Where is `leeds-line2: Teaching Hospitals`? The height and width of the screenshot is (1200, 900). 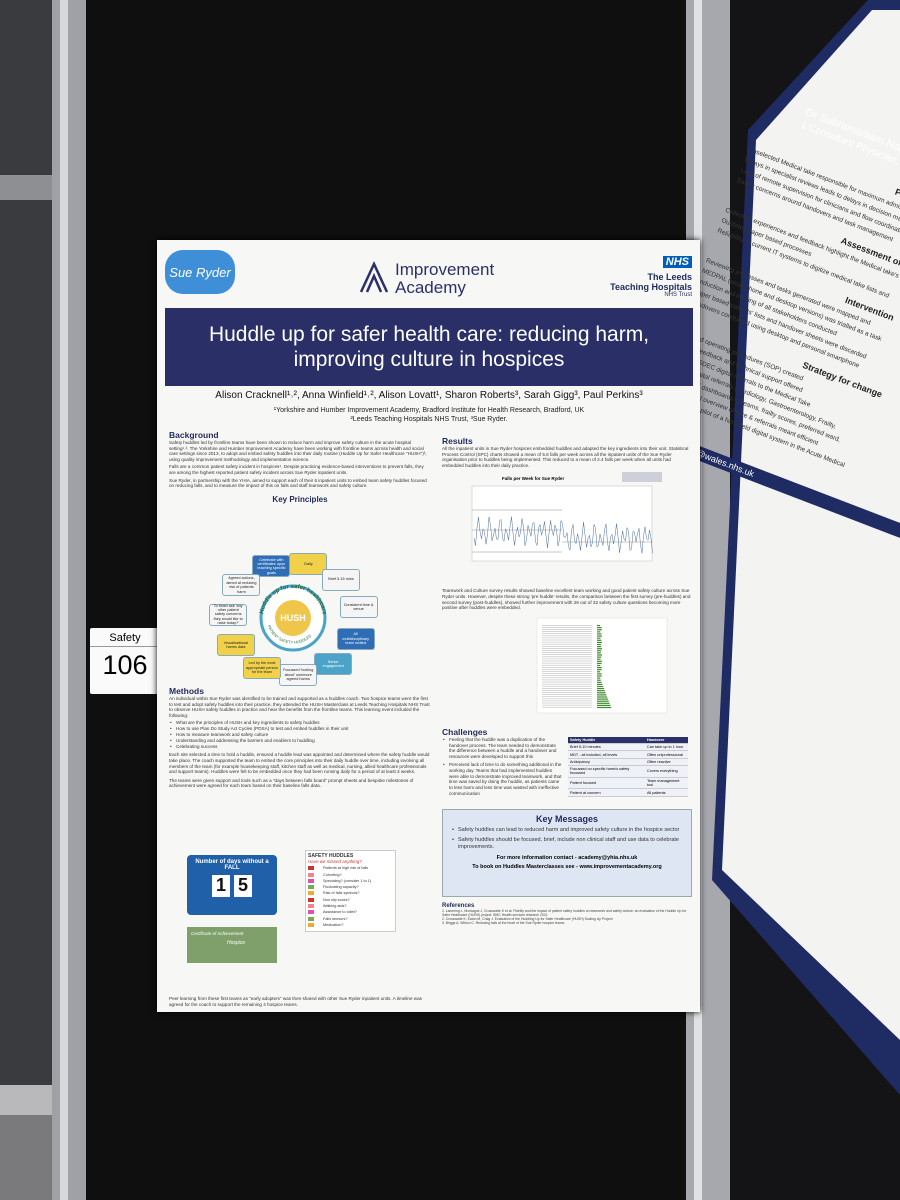 leeds-line2: Teaching Hospitals is located at coordinates (651, 287).